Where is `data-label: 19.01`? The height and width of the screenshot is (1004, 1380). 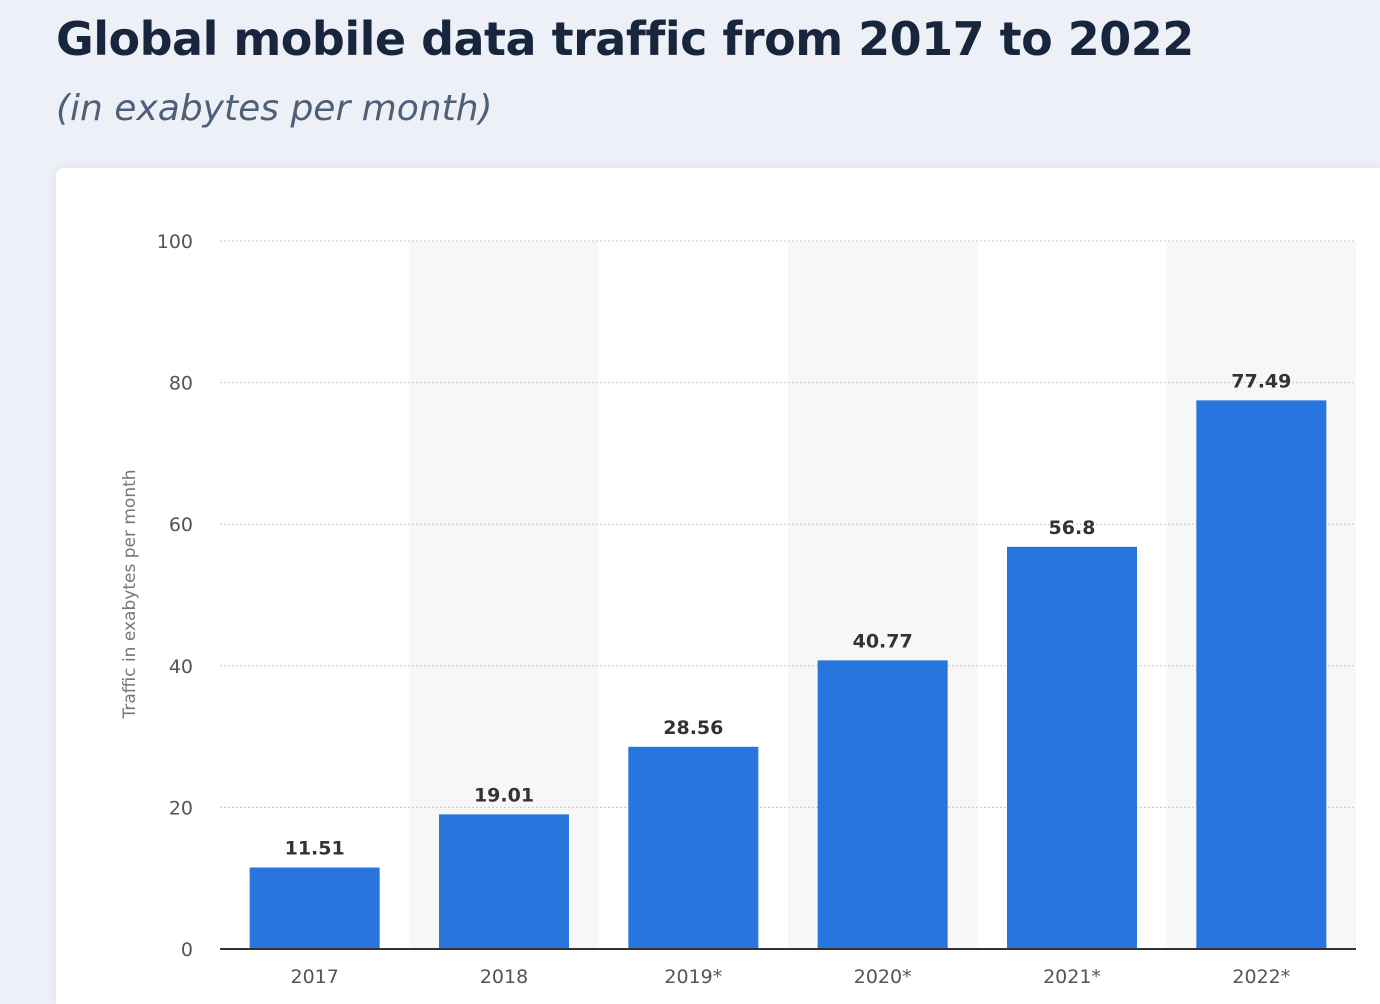
data-label: 19.01 is located at coordinates (504, 795).